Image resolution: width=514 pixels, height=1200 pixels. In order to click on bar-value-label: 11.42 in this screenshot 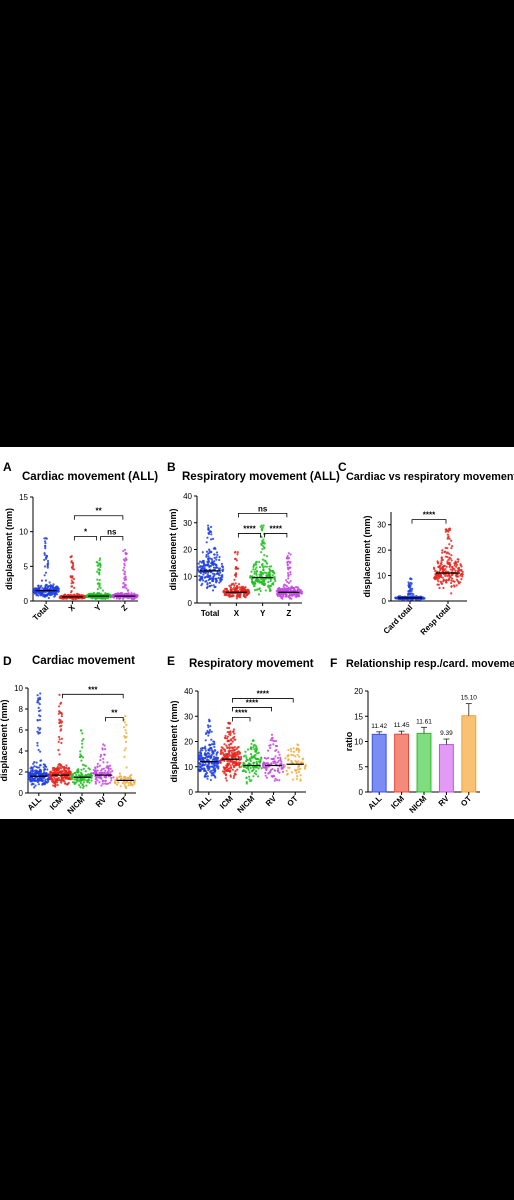, I will do `click(379, 726)`.